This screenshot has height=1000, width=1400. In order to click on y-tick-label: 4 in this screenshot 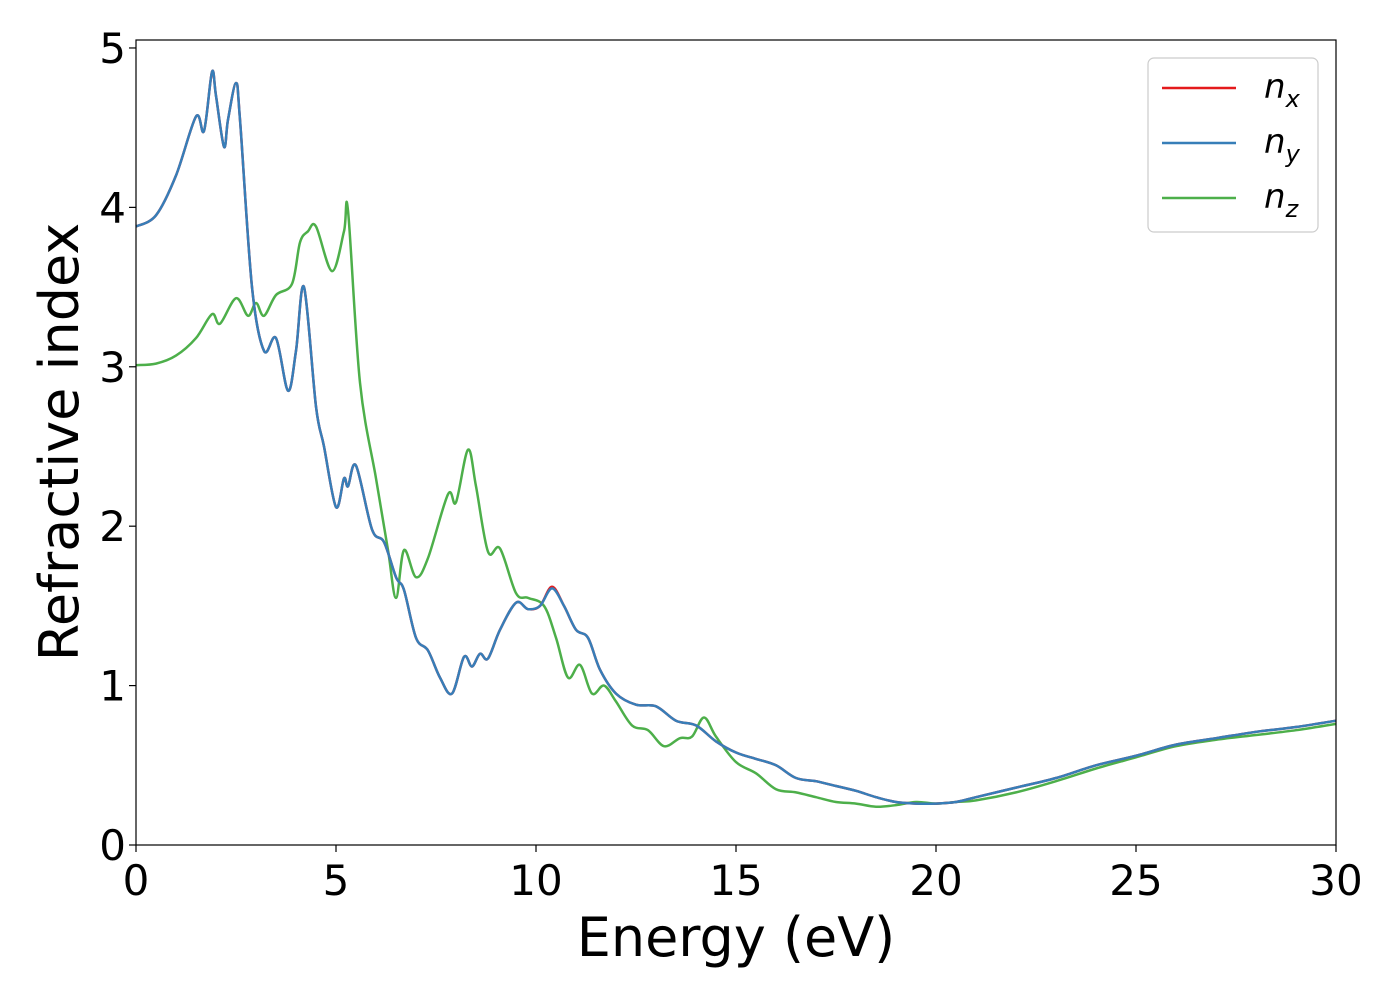, I will do `click(112, 207)`.